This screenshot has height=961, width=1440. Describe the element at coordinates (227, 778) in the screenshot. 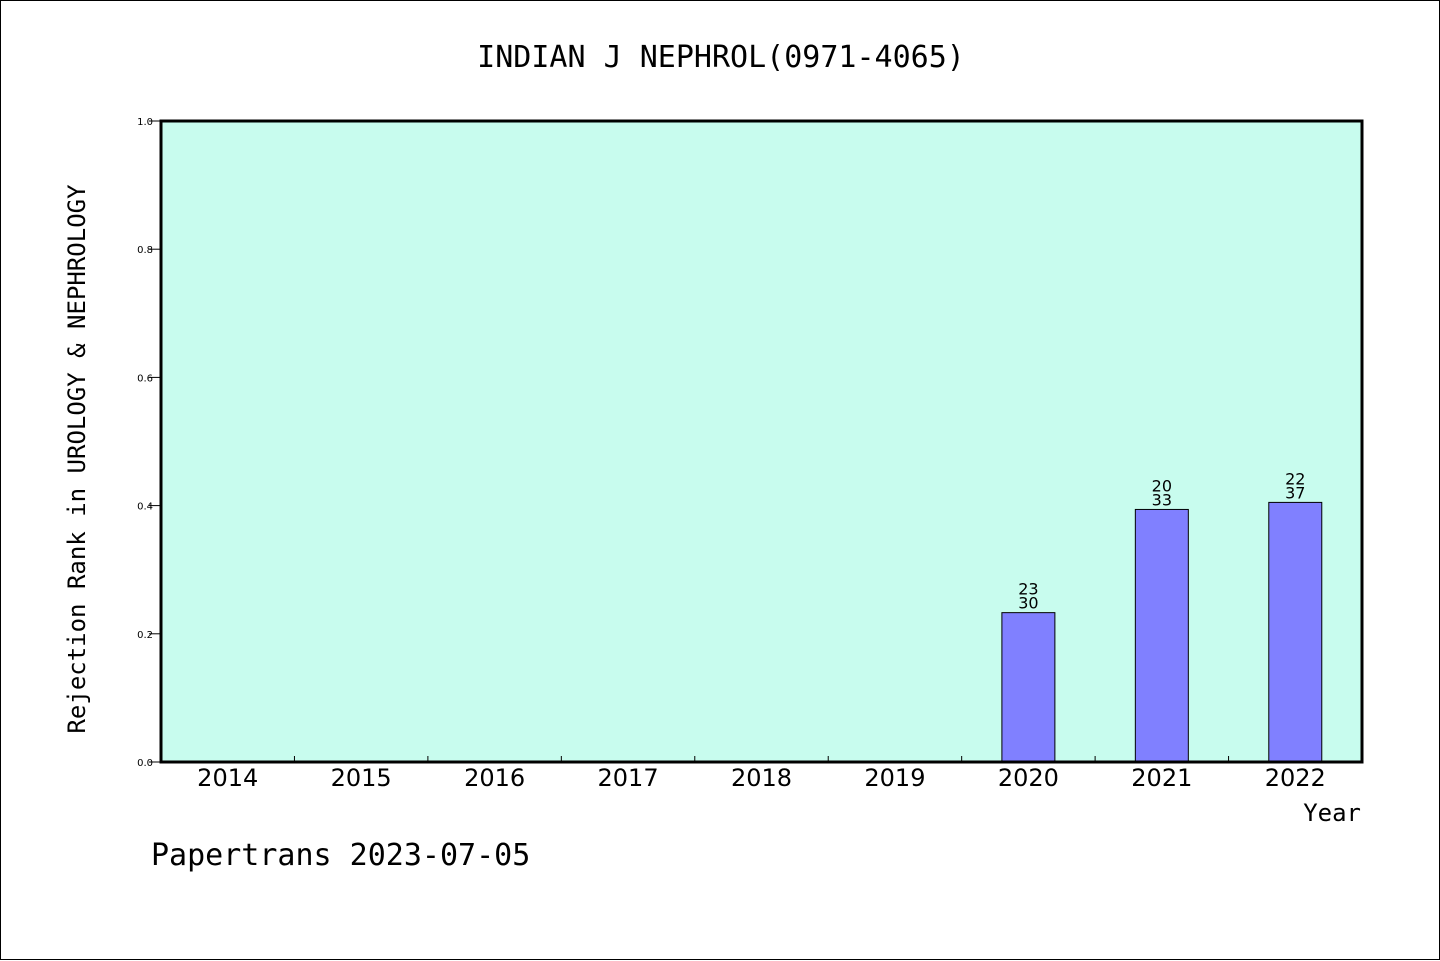

I see `x-tick-label-2014: 2014` at that location.